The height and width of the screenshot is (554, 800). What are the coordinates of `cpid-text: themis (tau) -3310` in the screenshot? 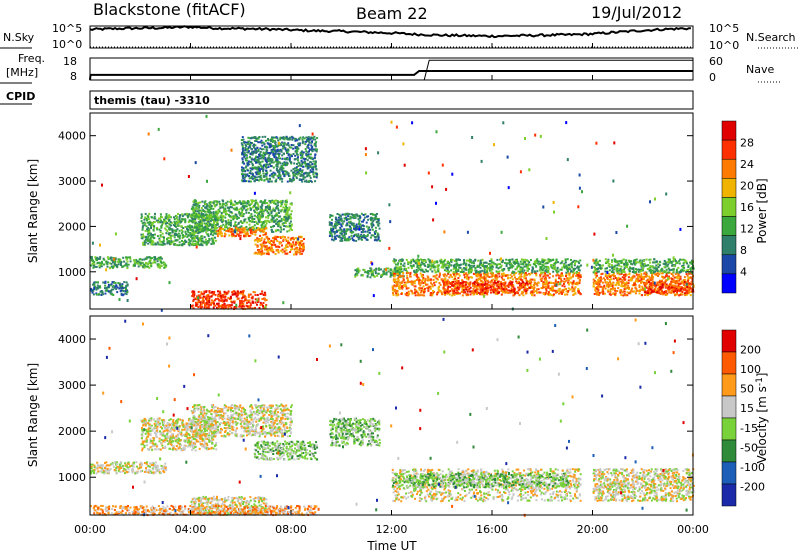 It's located at (152, 100).